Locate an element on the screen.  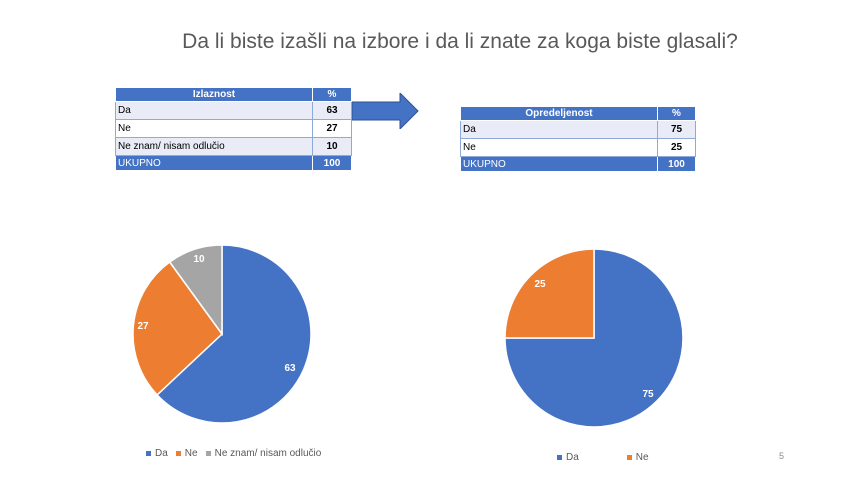
table-row: Ne znam/ nisam odlučio 10 is located at coordinates (233, 146).